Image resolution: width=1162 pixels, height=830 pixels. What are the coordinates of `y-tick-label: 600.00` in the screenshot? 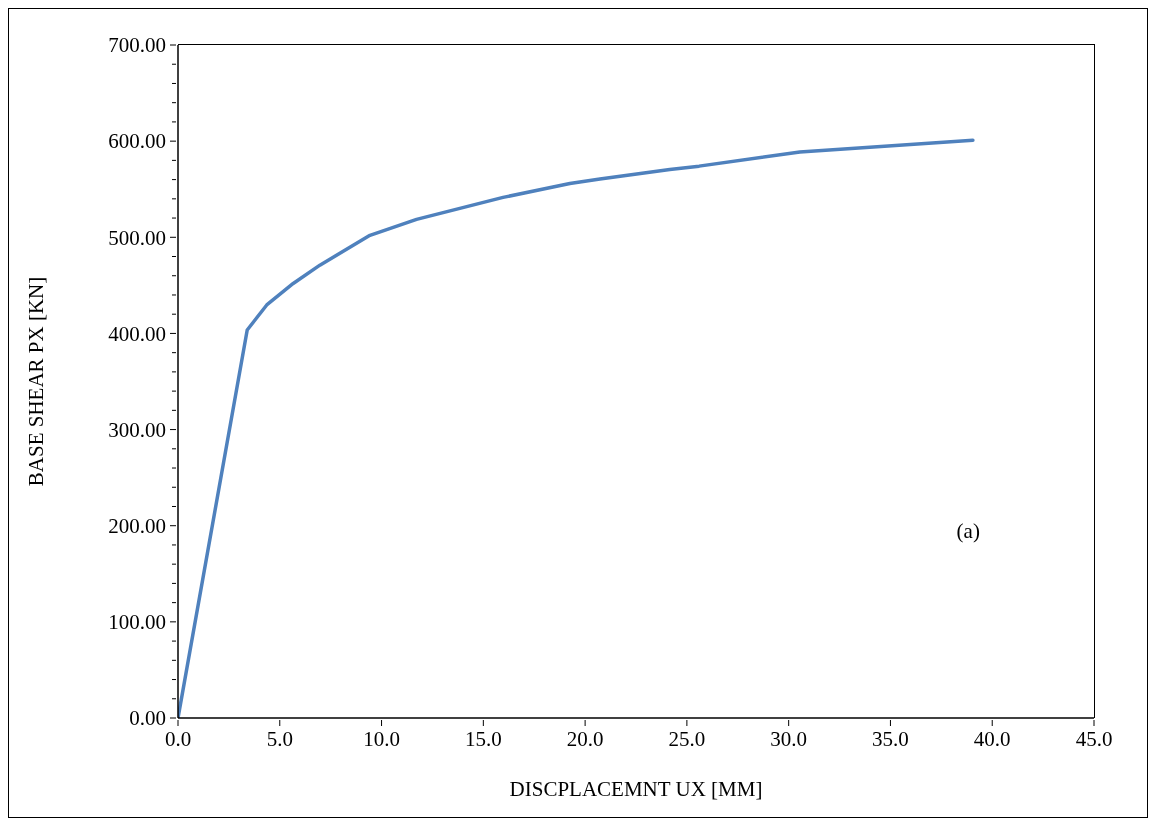 It's located at (137, 141).